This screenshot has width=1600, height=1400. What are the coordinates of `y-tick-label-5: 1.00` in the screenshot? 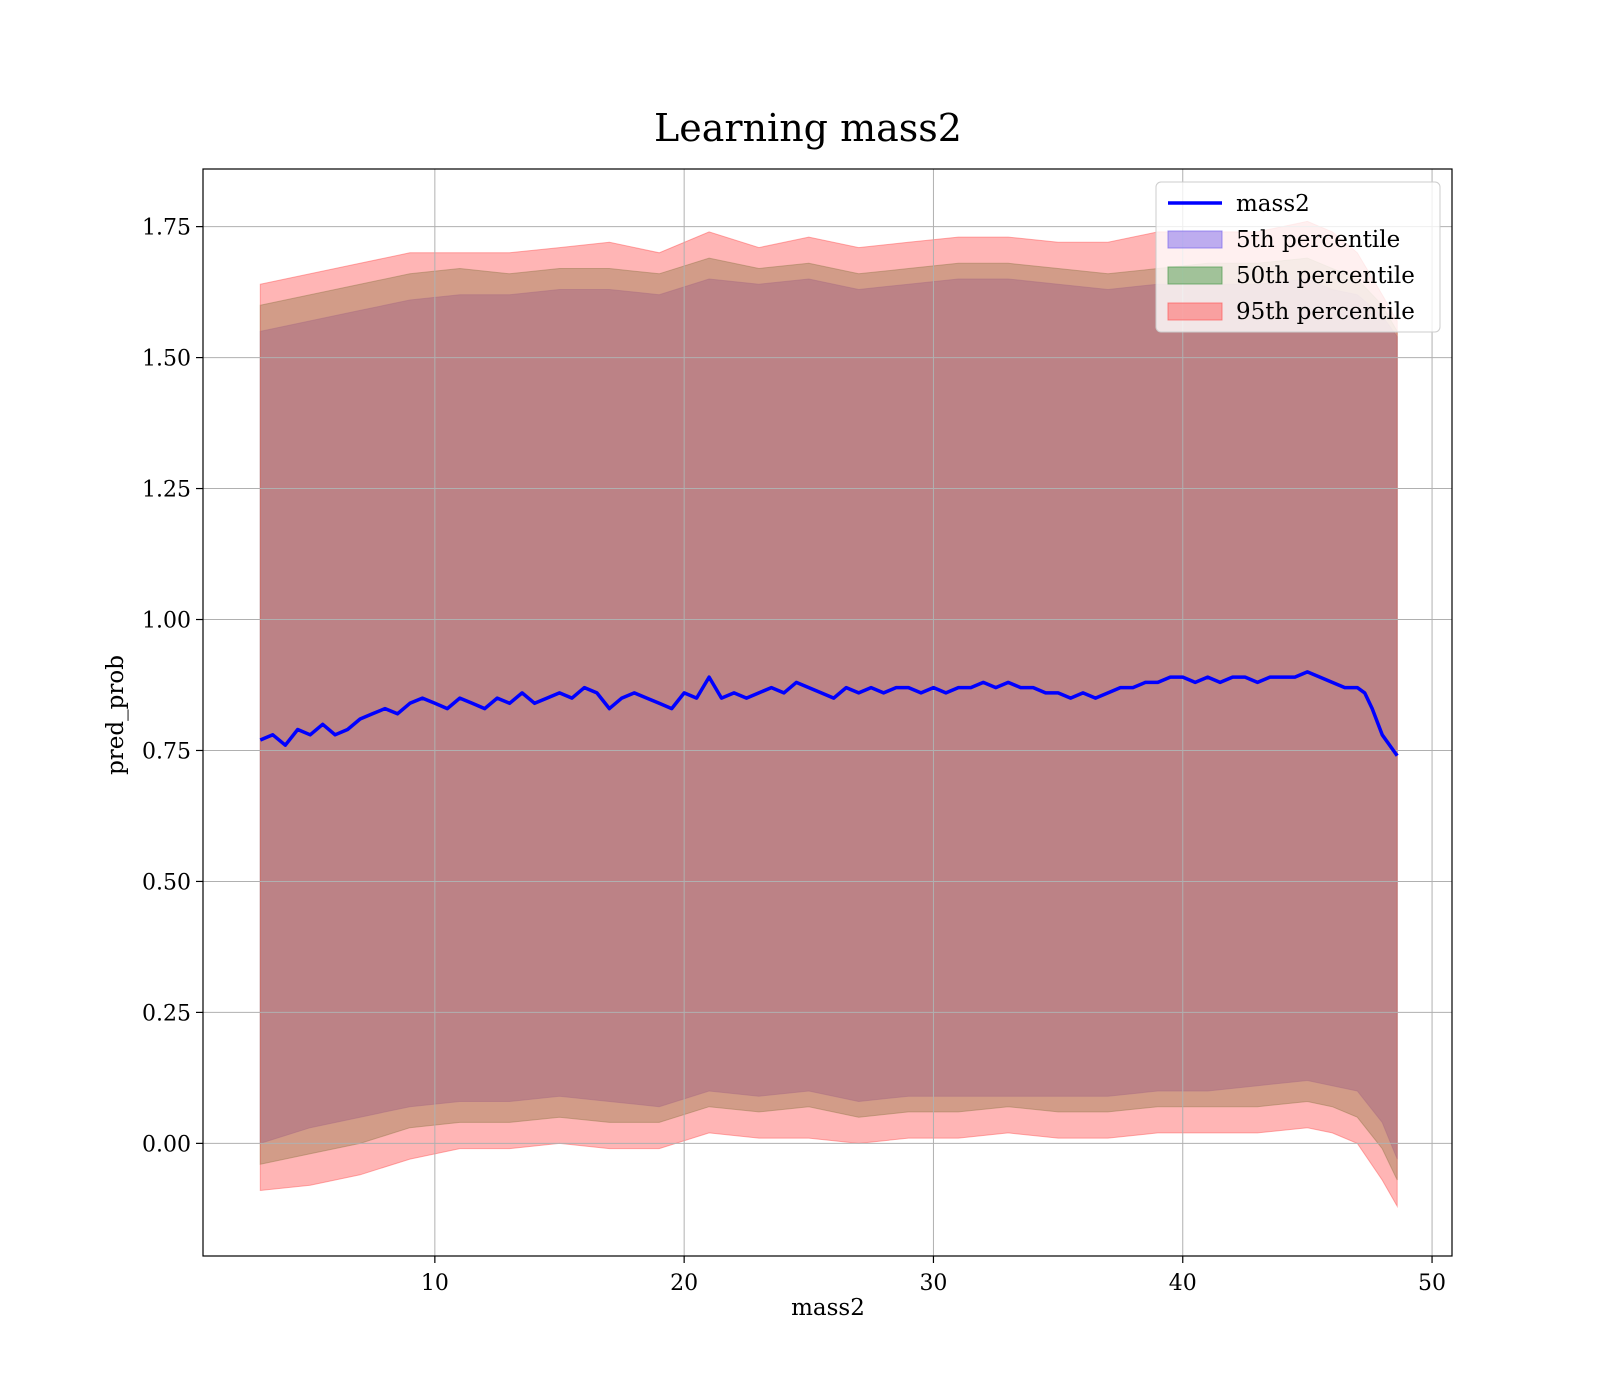 It's located at (166, 621).